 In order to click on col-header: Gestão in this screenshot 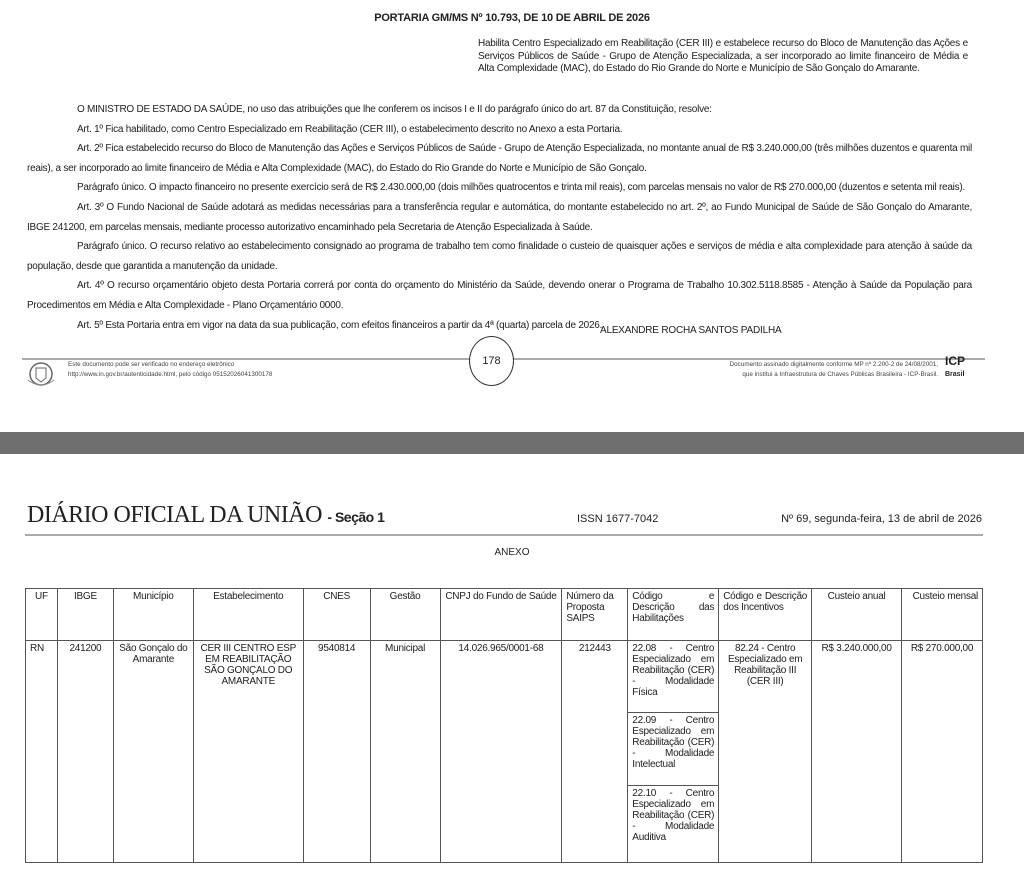, I will do `click(405, 614)`.